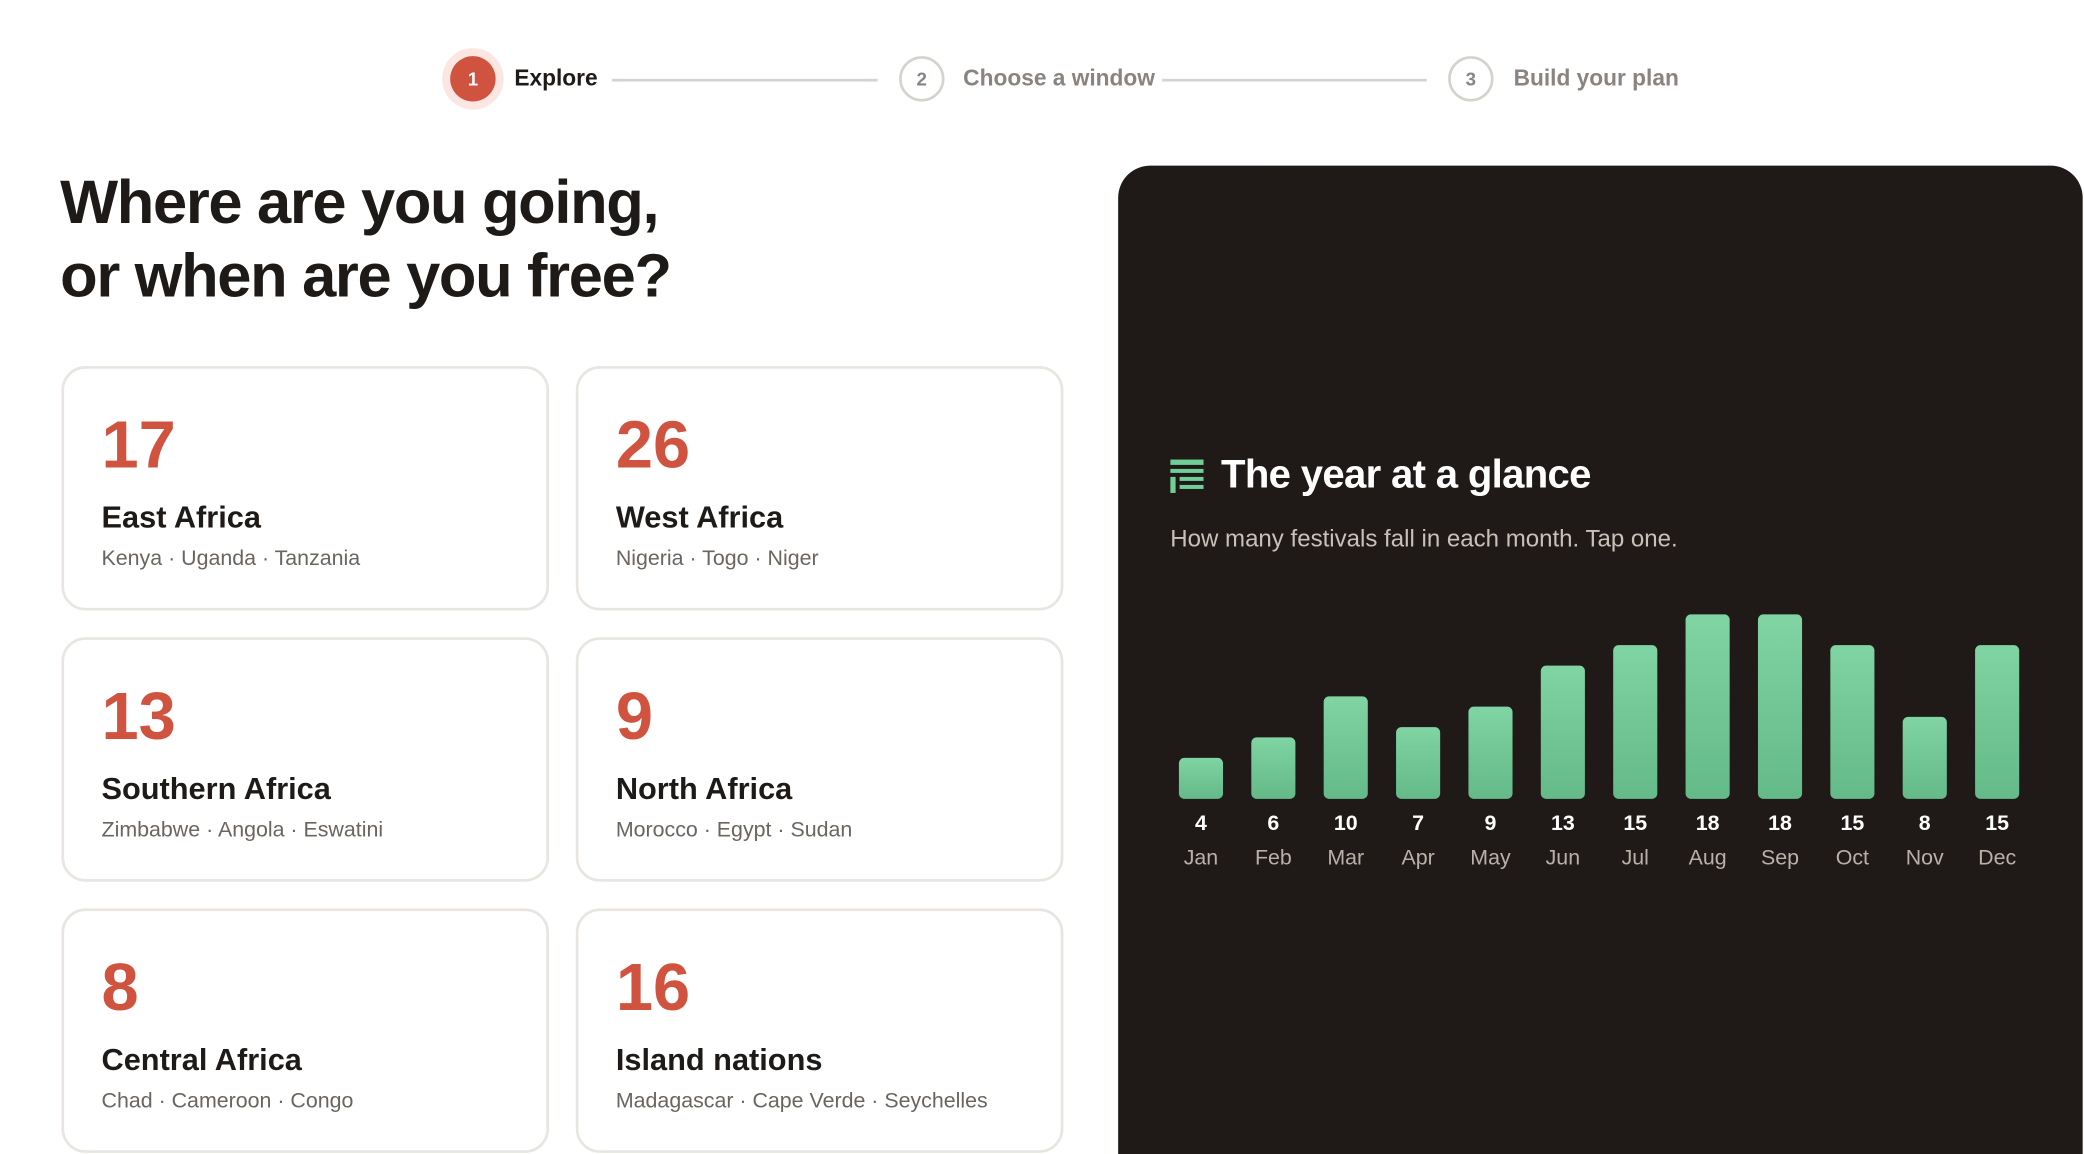  What do you see at coordinates (1925, 858) in the screenshot?
I see `month-label: Nov` at bounding box center [1925, 858].